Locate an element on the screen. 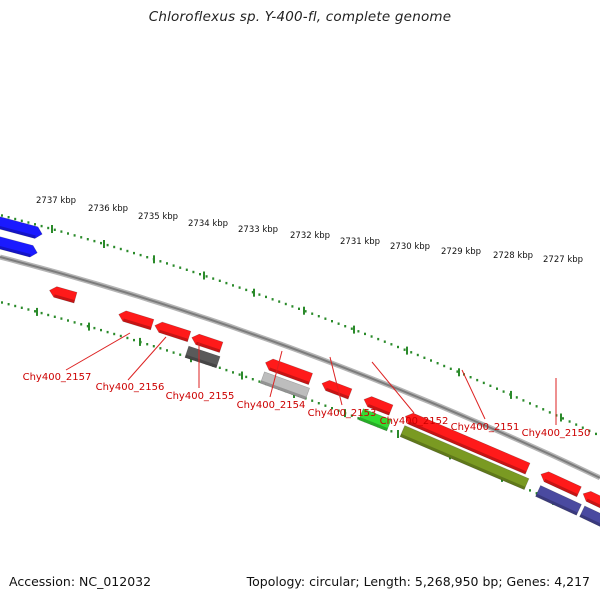 This screenshot has width=600, height=600. kbp-tick-label: 2727 kbp is located at coordinates (563, 260).